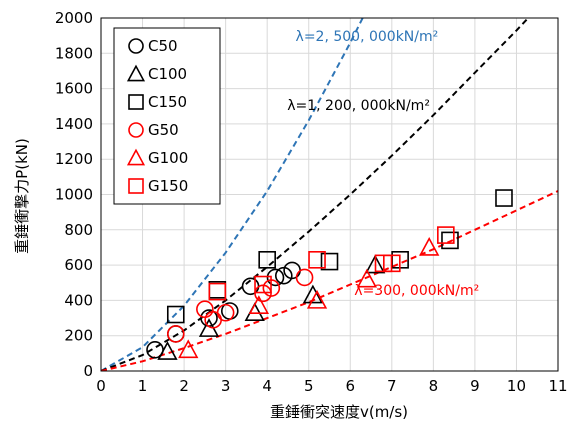 This screenshot has width=573, height=423. I want to click on legend-marker-c150, so click(136, 102).